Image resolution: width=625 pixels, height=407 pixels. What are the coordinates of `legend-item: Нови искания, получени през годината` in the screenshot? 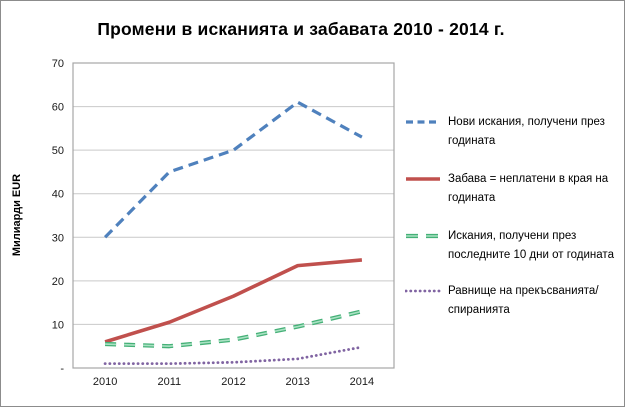 It's located at (510, 132).